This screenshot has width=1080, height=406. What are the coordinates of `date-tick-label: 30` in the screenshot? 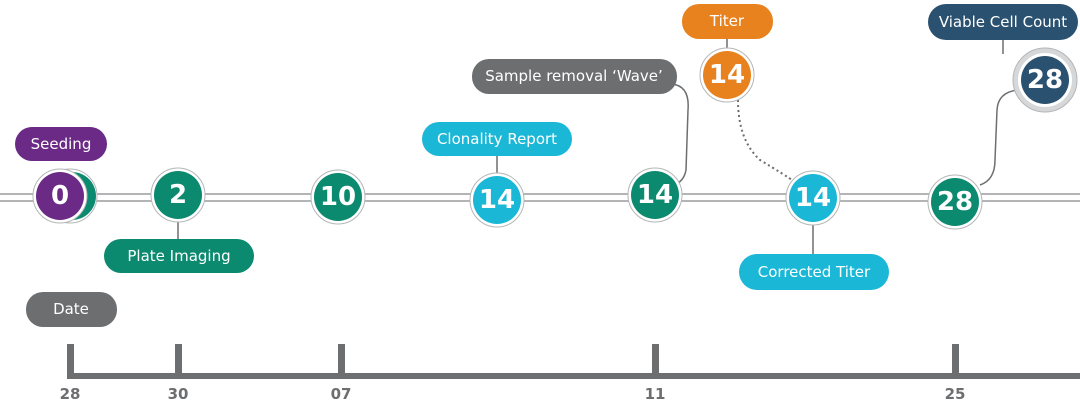 It's located at (178, 394).